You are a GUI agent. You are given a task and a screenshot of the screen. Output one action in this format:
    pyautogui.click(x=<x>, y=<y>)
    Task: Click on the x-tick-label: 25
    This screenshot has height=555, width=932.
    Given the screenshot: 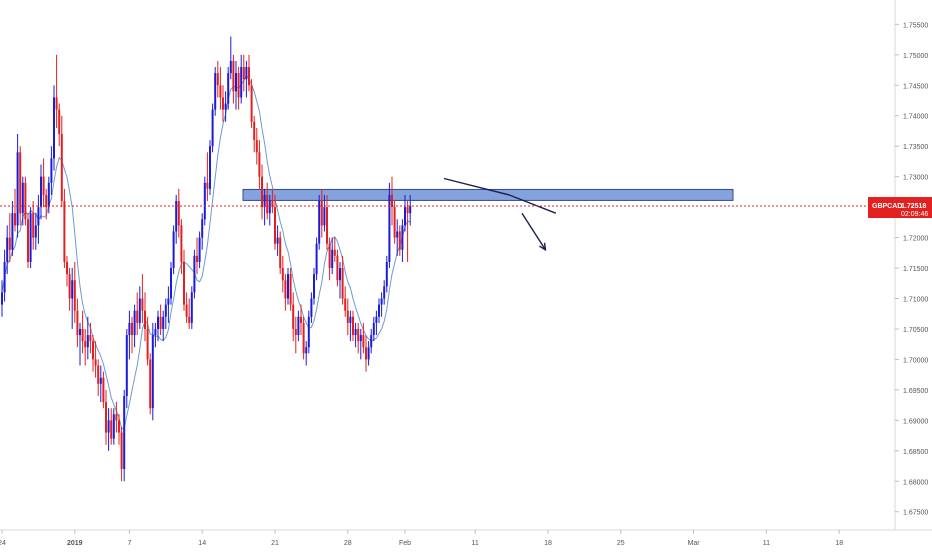 What is the action you would take?
    pyautogui.click(x=621, y=543)
    